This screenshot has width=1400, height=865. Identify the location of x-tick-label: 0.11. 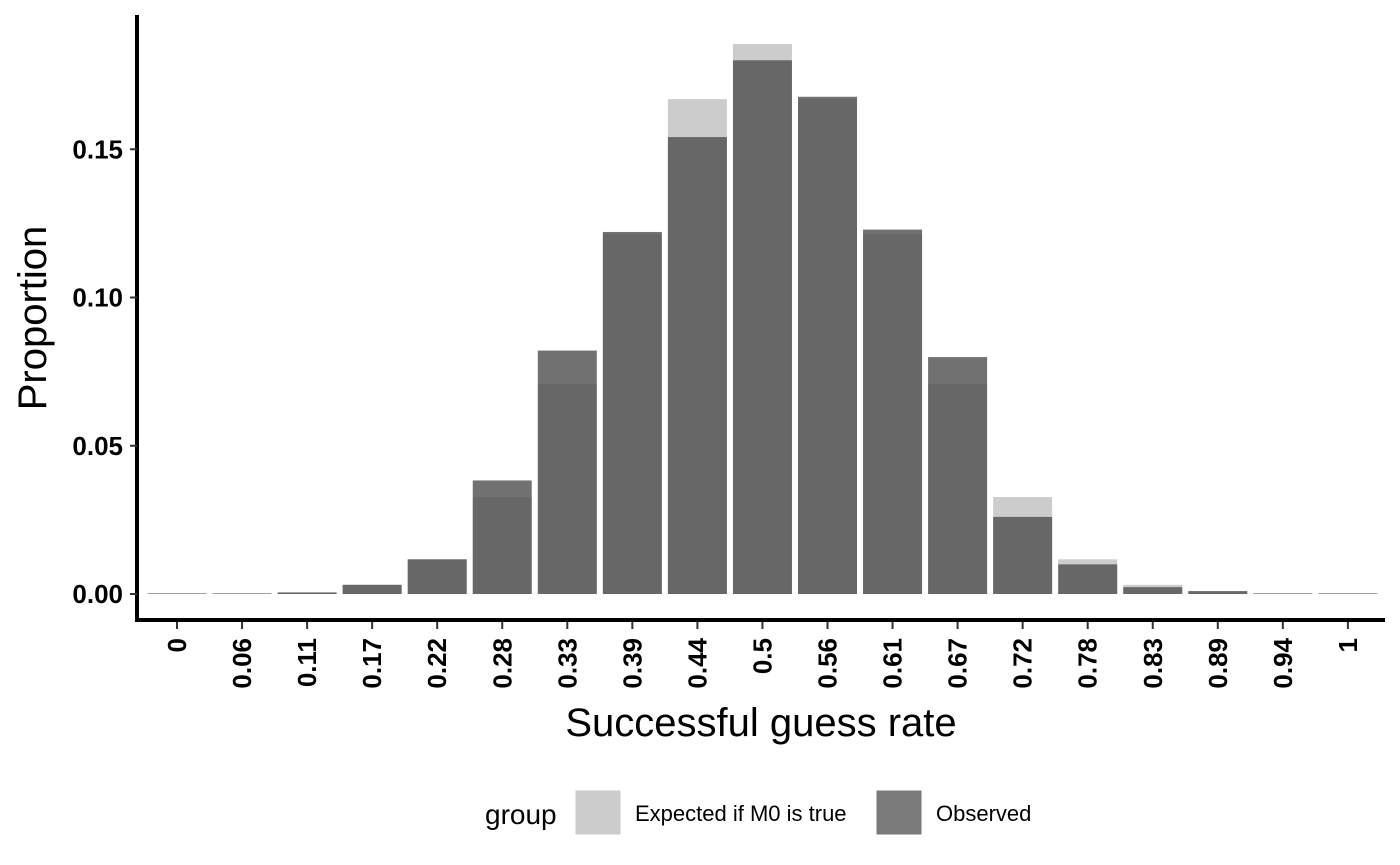
(307, 662).